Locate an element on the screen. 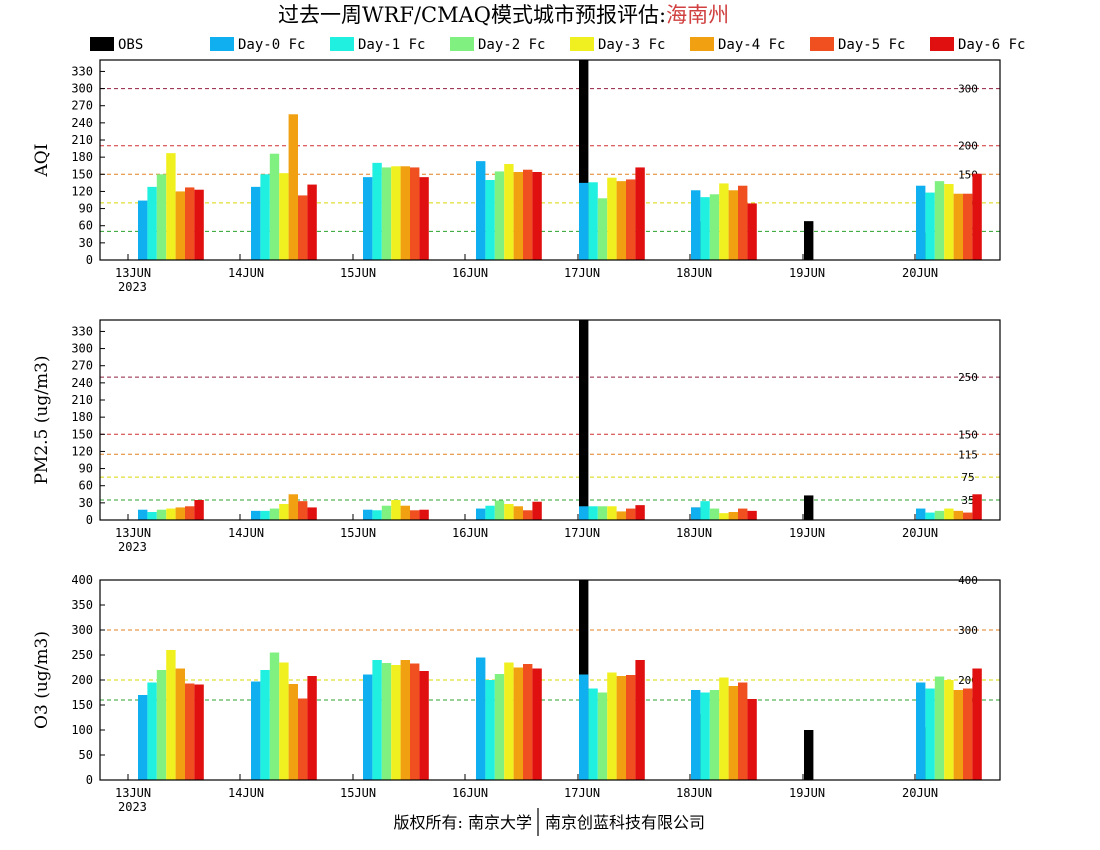  figure-title-prefix: 过去一周WRF/CMAQ模式城市预报评估: is located at coordinates (472, 15).